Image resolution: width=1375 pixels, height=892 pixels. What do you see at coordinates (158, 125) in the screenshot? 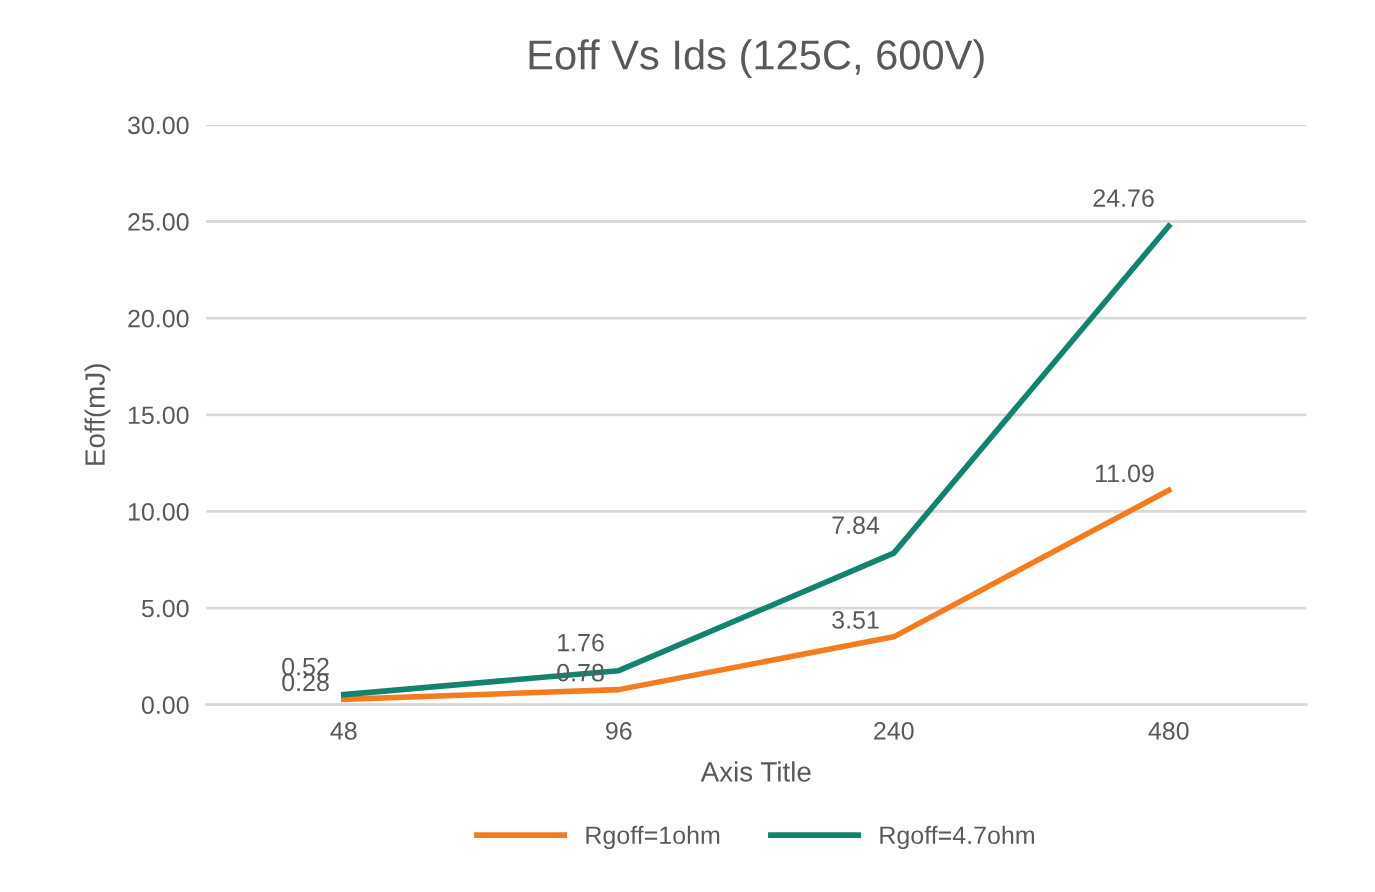
I see `y-tick-label: 30.00` at bounding box center [158, 125].